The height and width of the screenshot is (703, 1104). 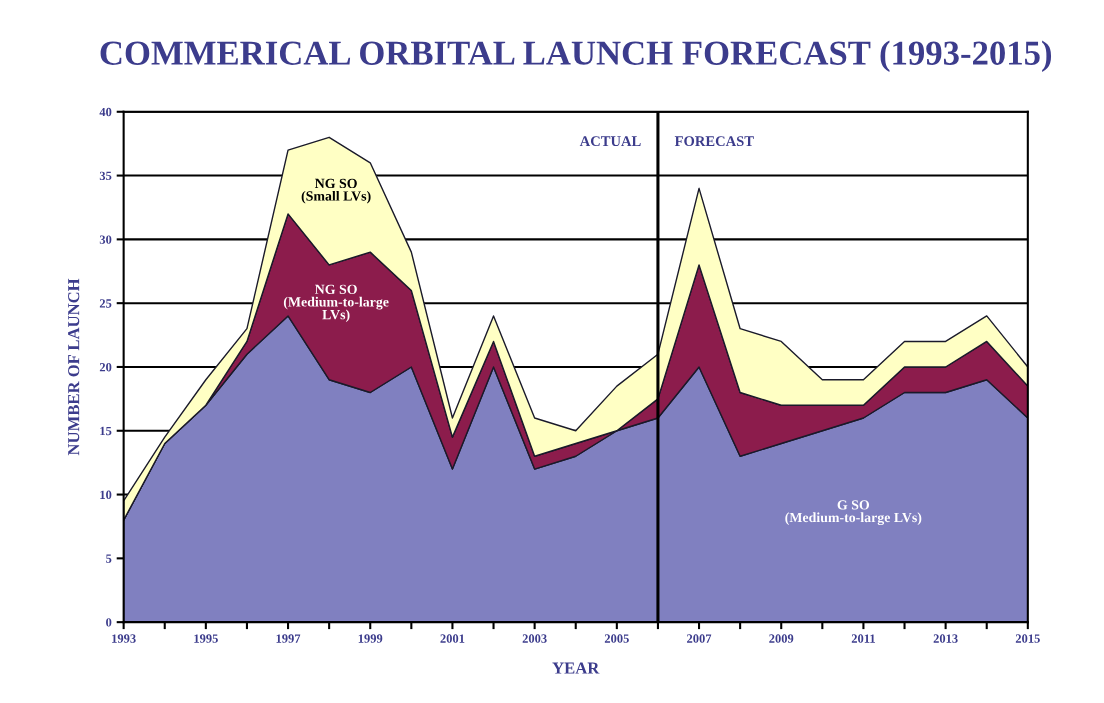 What do you see at coordinates (105, 303) in the screenshot?
I see `y-tick-label: 25` at bounding box center [105, 303].